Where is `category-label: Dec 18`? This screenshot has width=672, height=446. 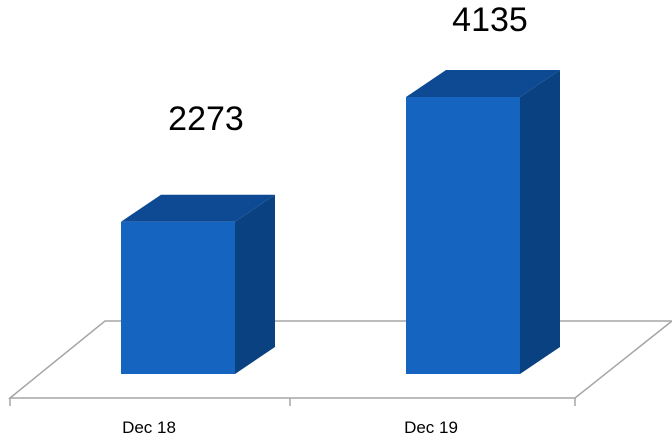
category-label: Dec 18 is located at coordinates (149, 427).